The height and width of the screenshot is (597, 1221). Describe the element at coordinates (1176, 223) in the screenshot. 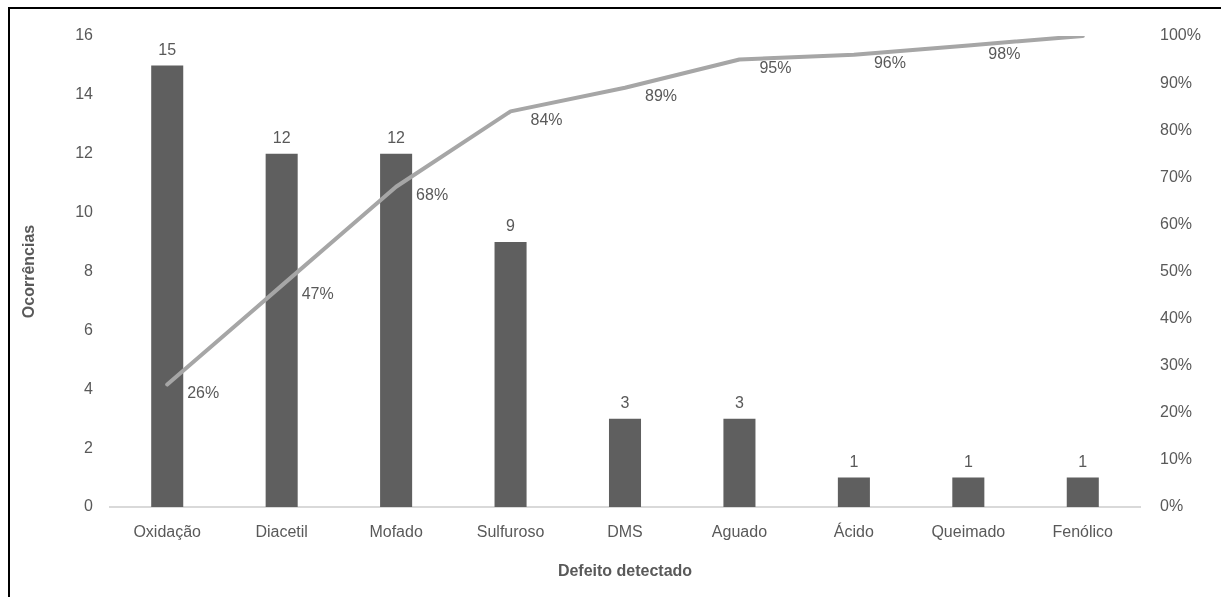

I see `y2-tick-label: 60%` at that location.